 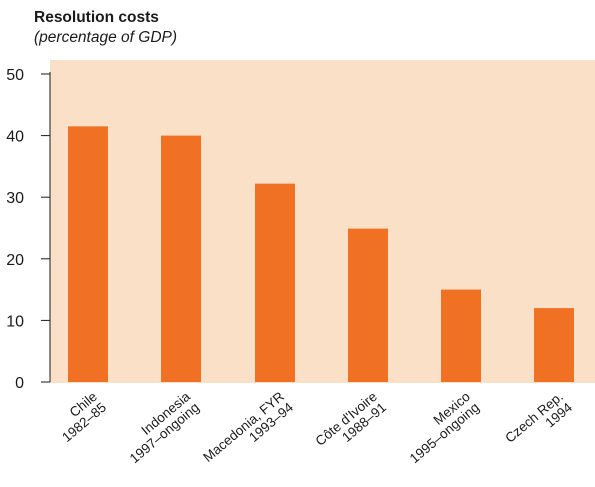 I want to click on y-tick-label: 20, so click(x=15, y=260).